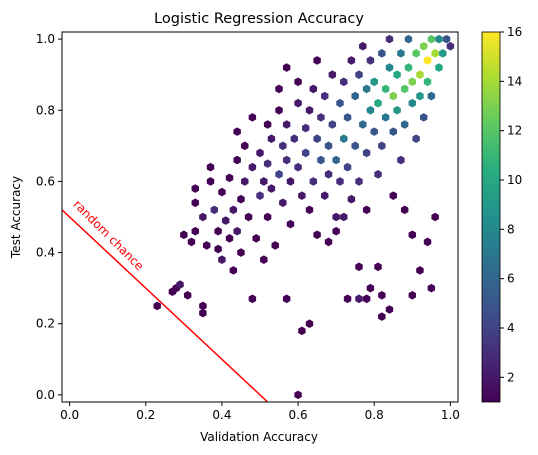  What do you see at coordinates (511, 229) in the screenshot?
I see `colorbar-tick-label: 8` at bounding box center [511, 229].